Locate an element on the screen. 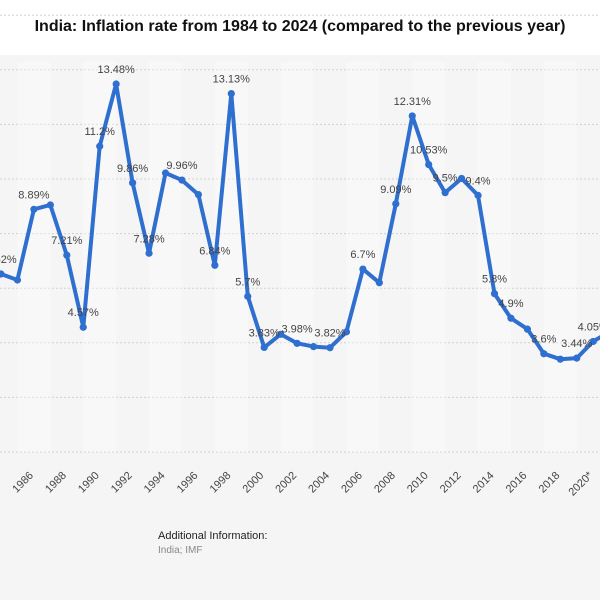  additional-info-label: Additional Information: is located at coordinates (213, 536).